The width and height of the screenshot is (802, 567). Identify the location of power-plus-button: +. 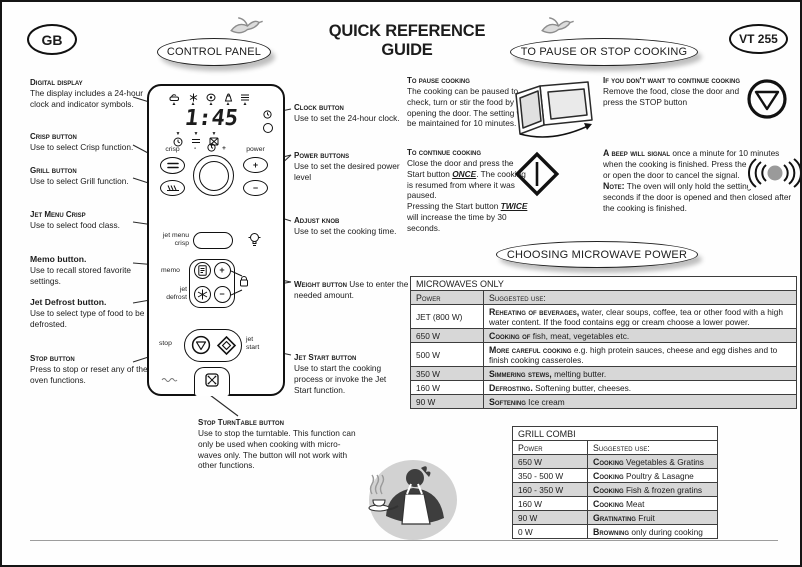
(255, 165).